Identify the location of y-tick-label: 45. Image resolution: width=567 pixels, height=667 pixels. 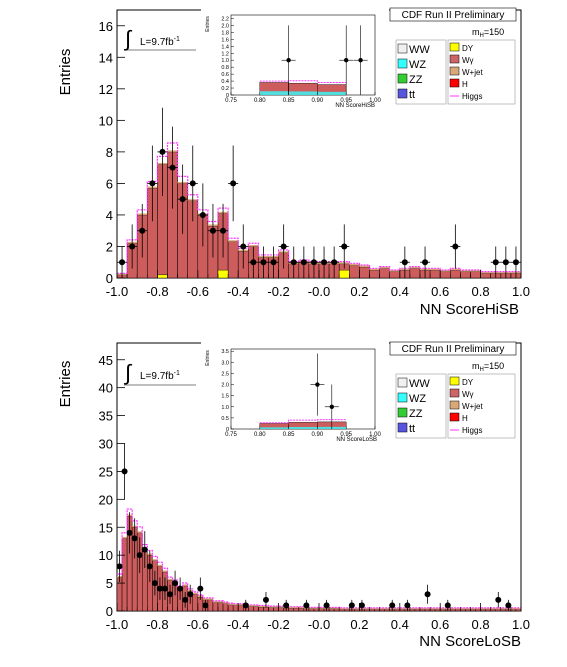
(106, 360).